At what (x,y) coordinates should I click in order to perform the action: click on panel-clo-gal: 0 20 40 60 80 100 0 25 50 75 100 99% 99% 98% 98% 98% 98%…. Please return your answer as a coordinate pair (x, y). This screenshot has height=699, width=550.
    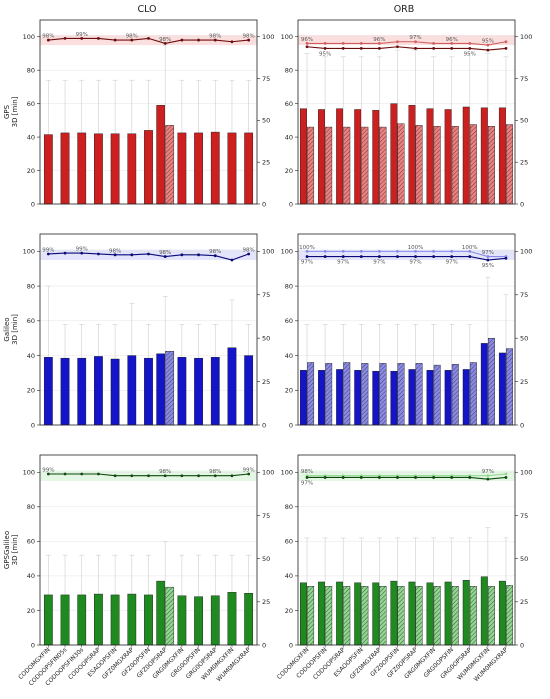
    Looking at the image, I should click on (138, 331).